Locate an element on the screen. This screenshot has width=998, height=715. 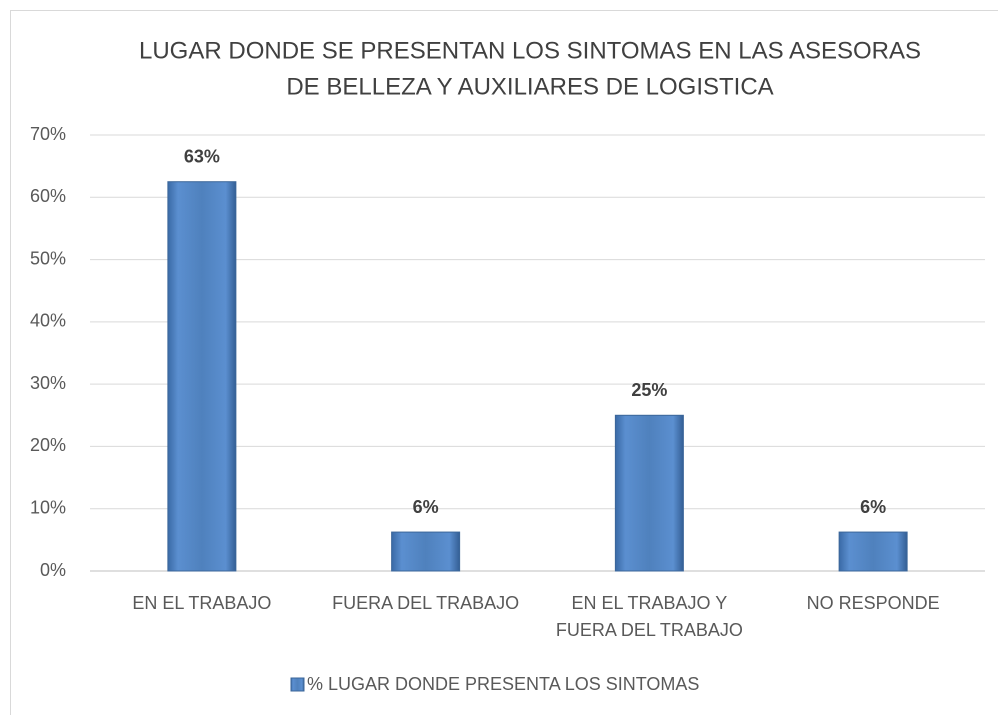
y-tick-label: 70% is located at coordinates (48, 134).